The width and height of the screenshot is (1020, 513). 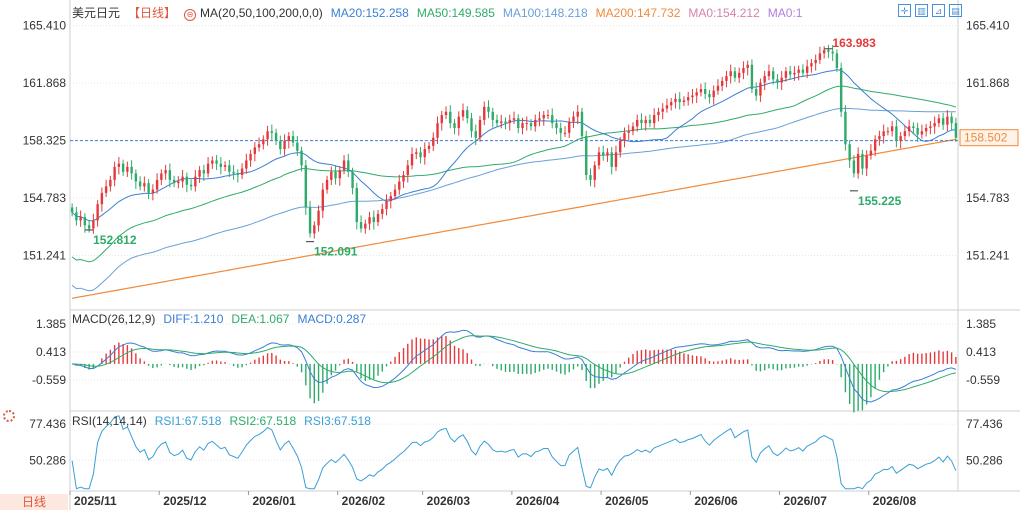 I want to click on instrument-name: 美元日元, so click(x=96, y=13).